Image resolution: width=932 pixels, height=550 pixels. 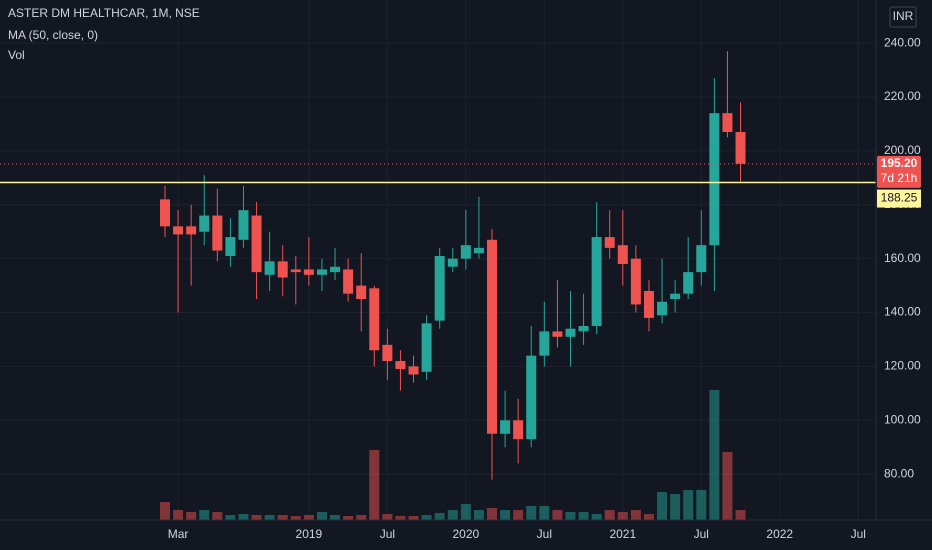 What do you see at coordinates (902, 312) in the screenshot?
I see `y-tick-label: 140.00` at bounding box center [902, 312].